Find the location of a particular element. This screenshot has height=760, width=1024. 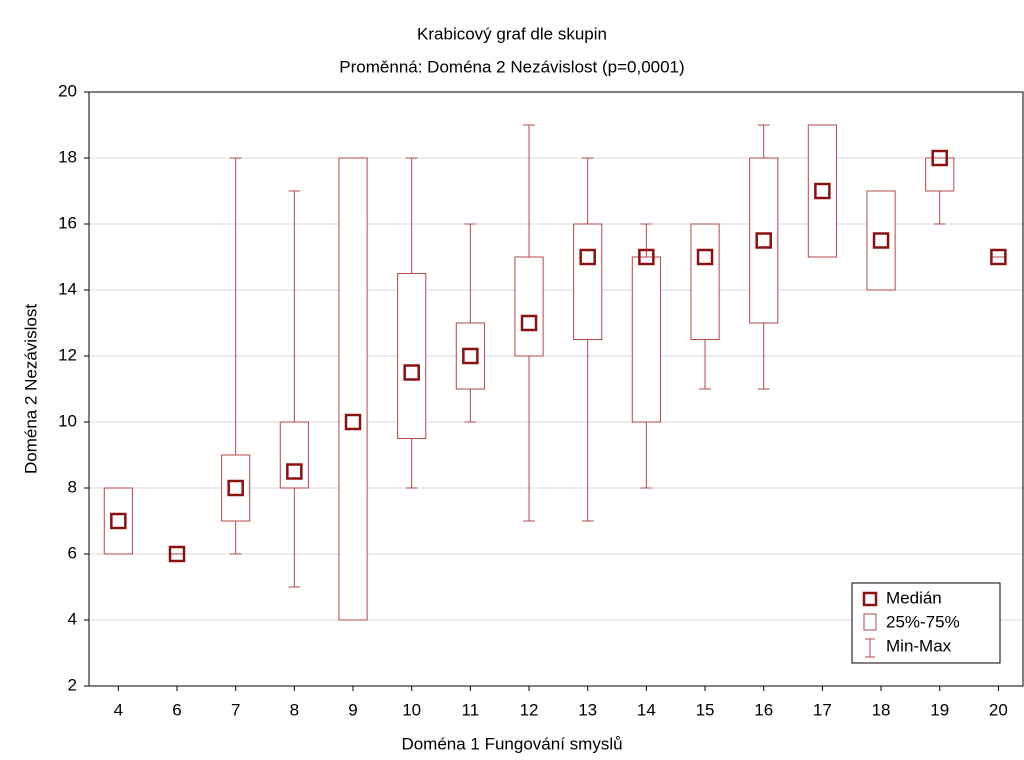

legend-label: Medián is located at coordinates (914, 597).